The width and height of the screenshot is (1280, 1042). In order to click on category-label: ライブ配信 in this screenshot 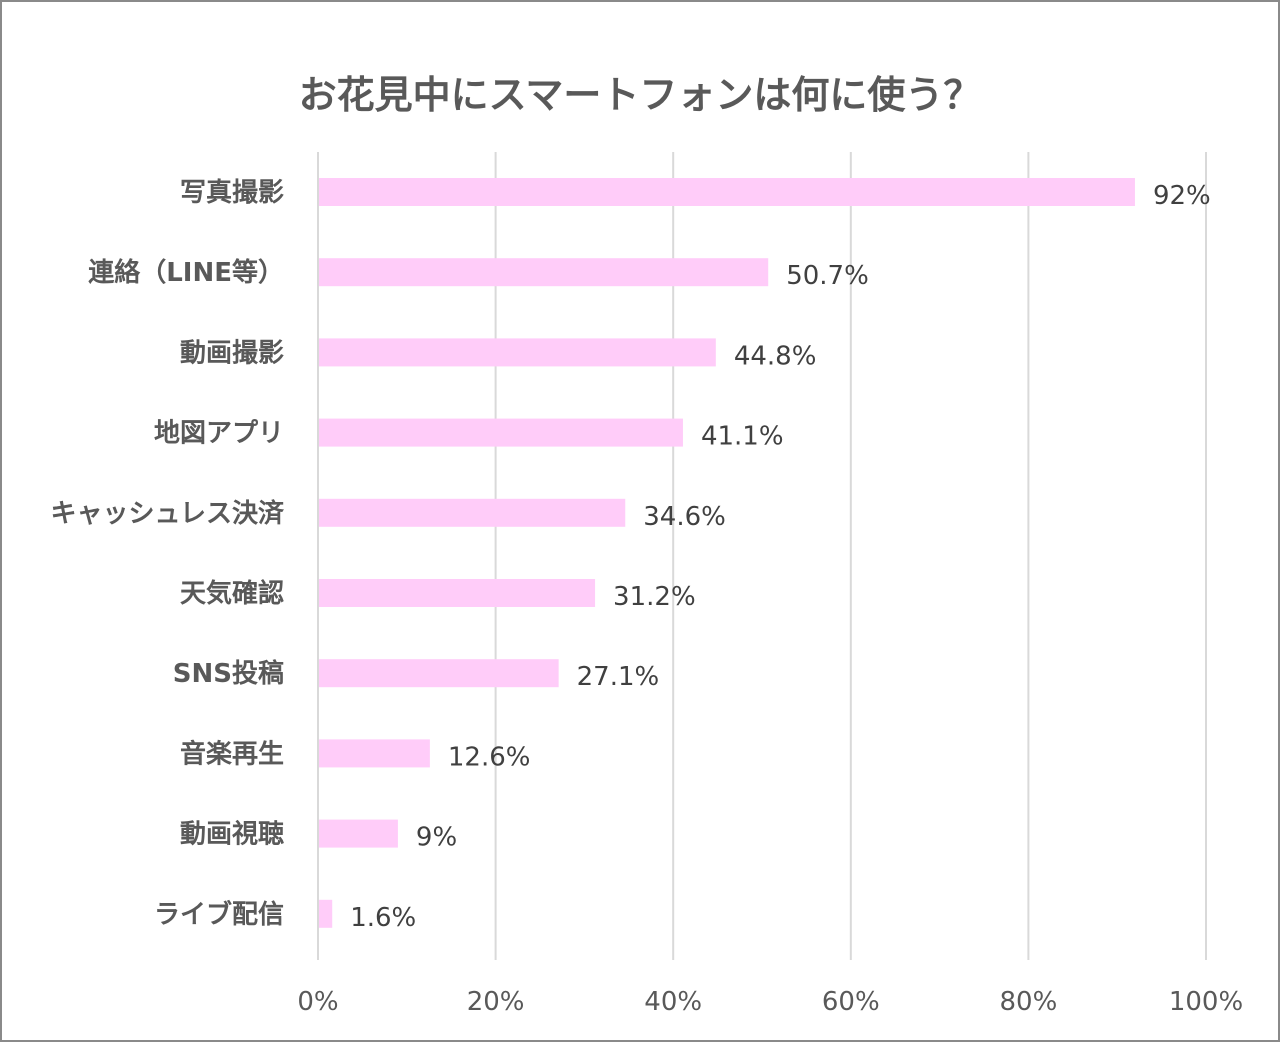, I will do `click(219, 914)`.